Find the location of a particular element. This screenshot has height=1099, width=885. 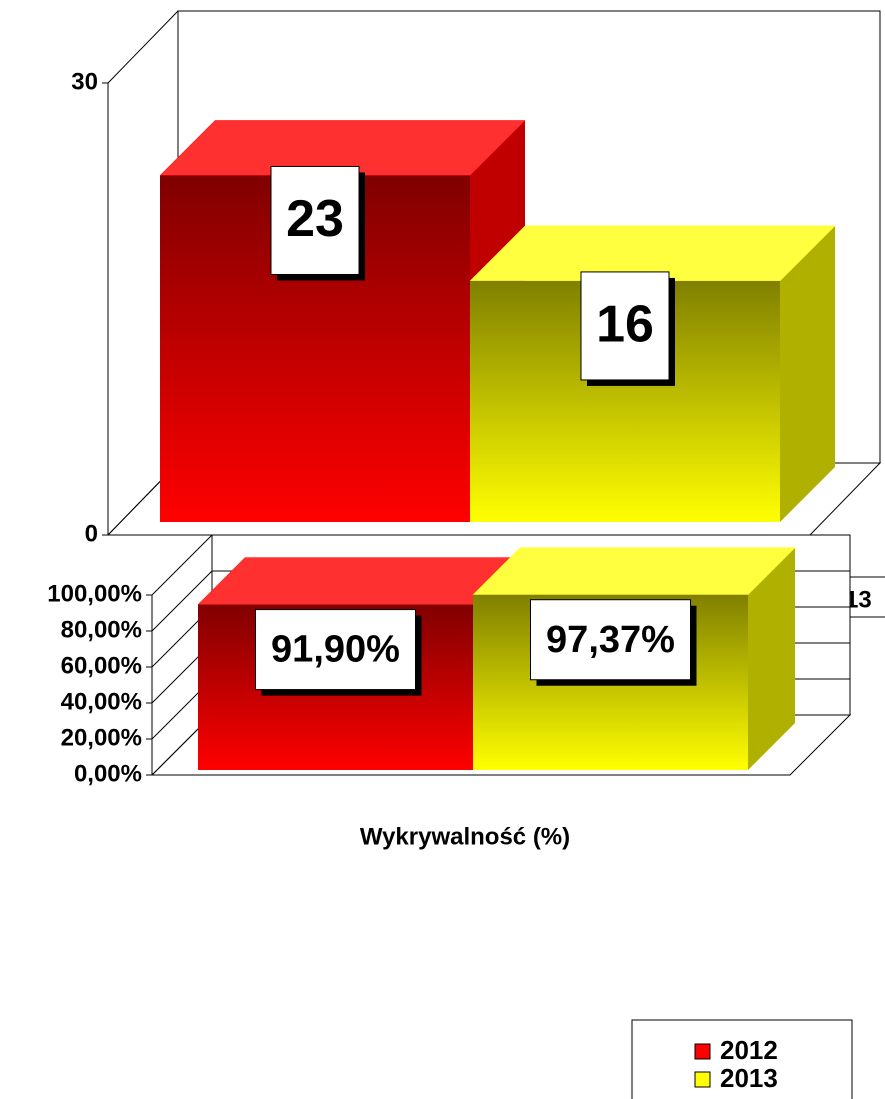

value-label: 23 is located at coordinates (315, 219).